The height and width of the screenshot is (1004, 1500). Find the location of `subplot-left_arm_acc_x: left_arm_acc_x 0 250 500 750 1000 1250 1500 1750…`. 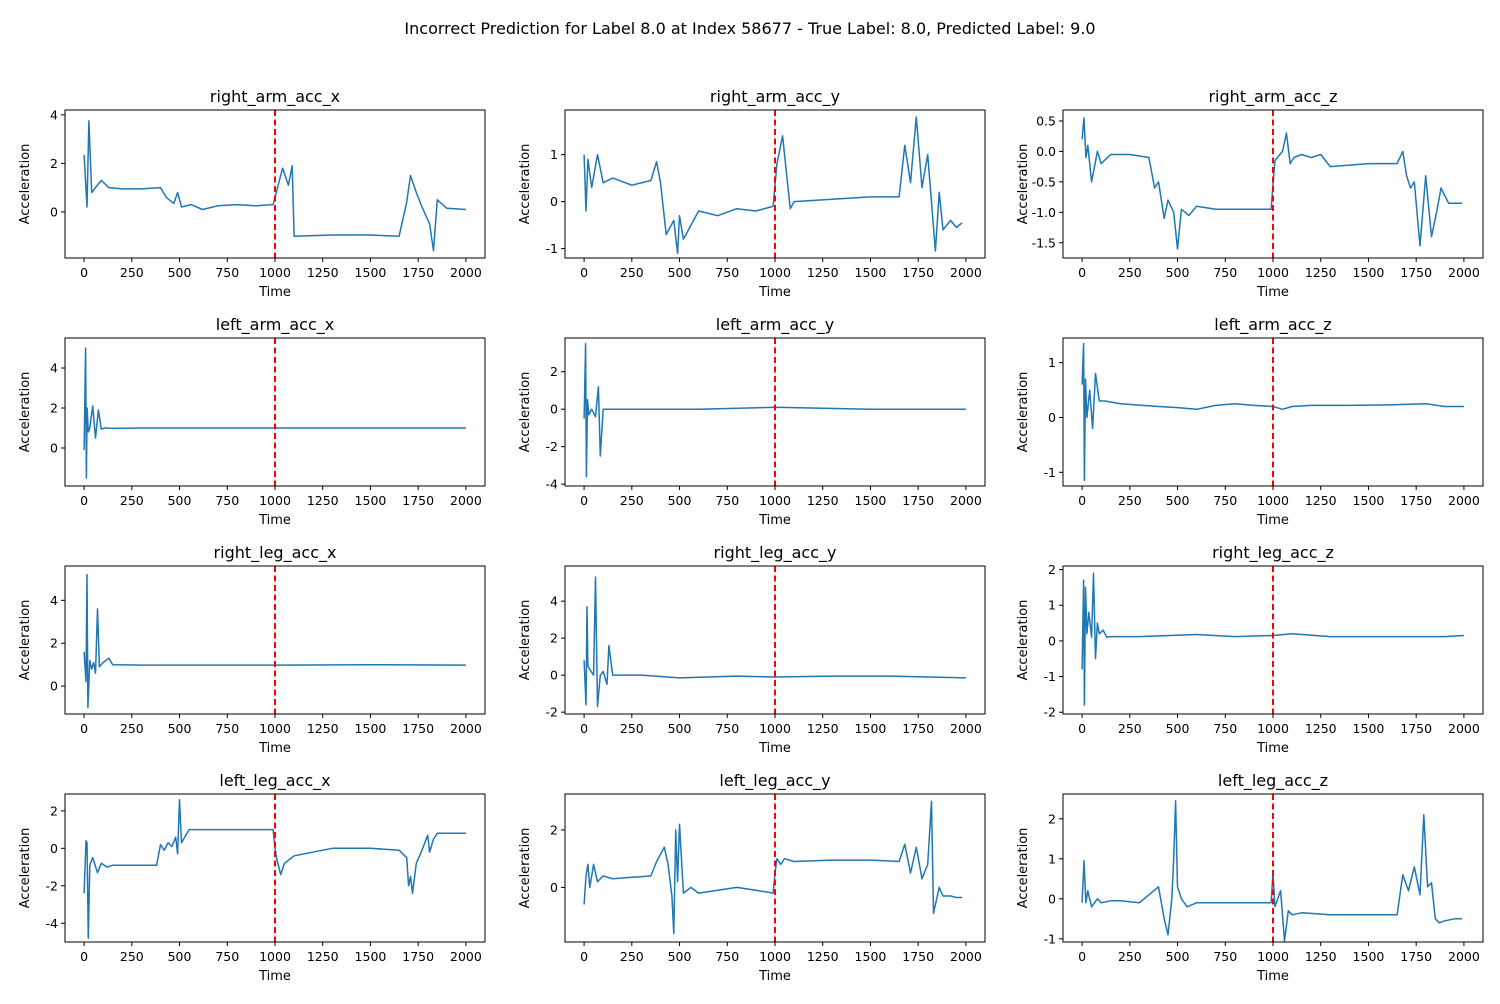

subplot-left_arm_acc_x: left_arm_acc_x 0 250 500 750 1000 1250 1500 1750… is located at coordinates (252, 421).